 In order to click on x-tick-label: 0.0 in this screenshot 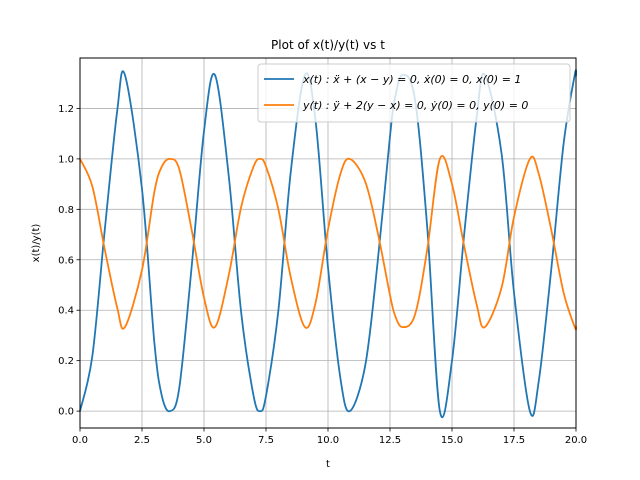, I will do `click(80, 440)`.